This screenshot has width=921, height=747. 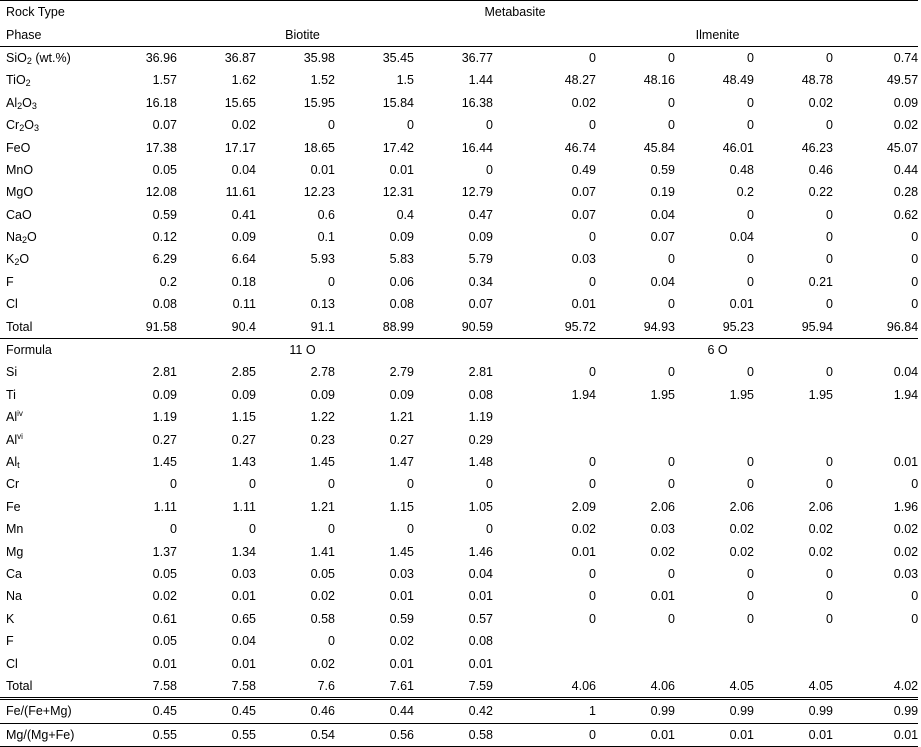 What do you see at coordinates (902, 80) in the screenshot?
I see `ilmenite-cell: 49.57` at bounding box center [902, 80].